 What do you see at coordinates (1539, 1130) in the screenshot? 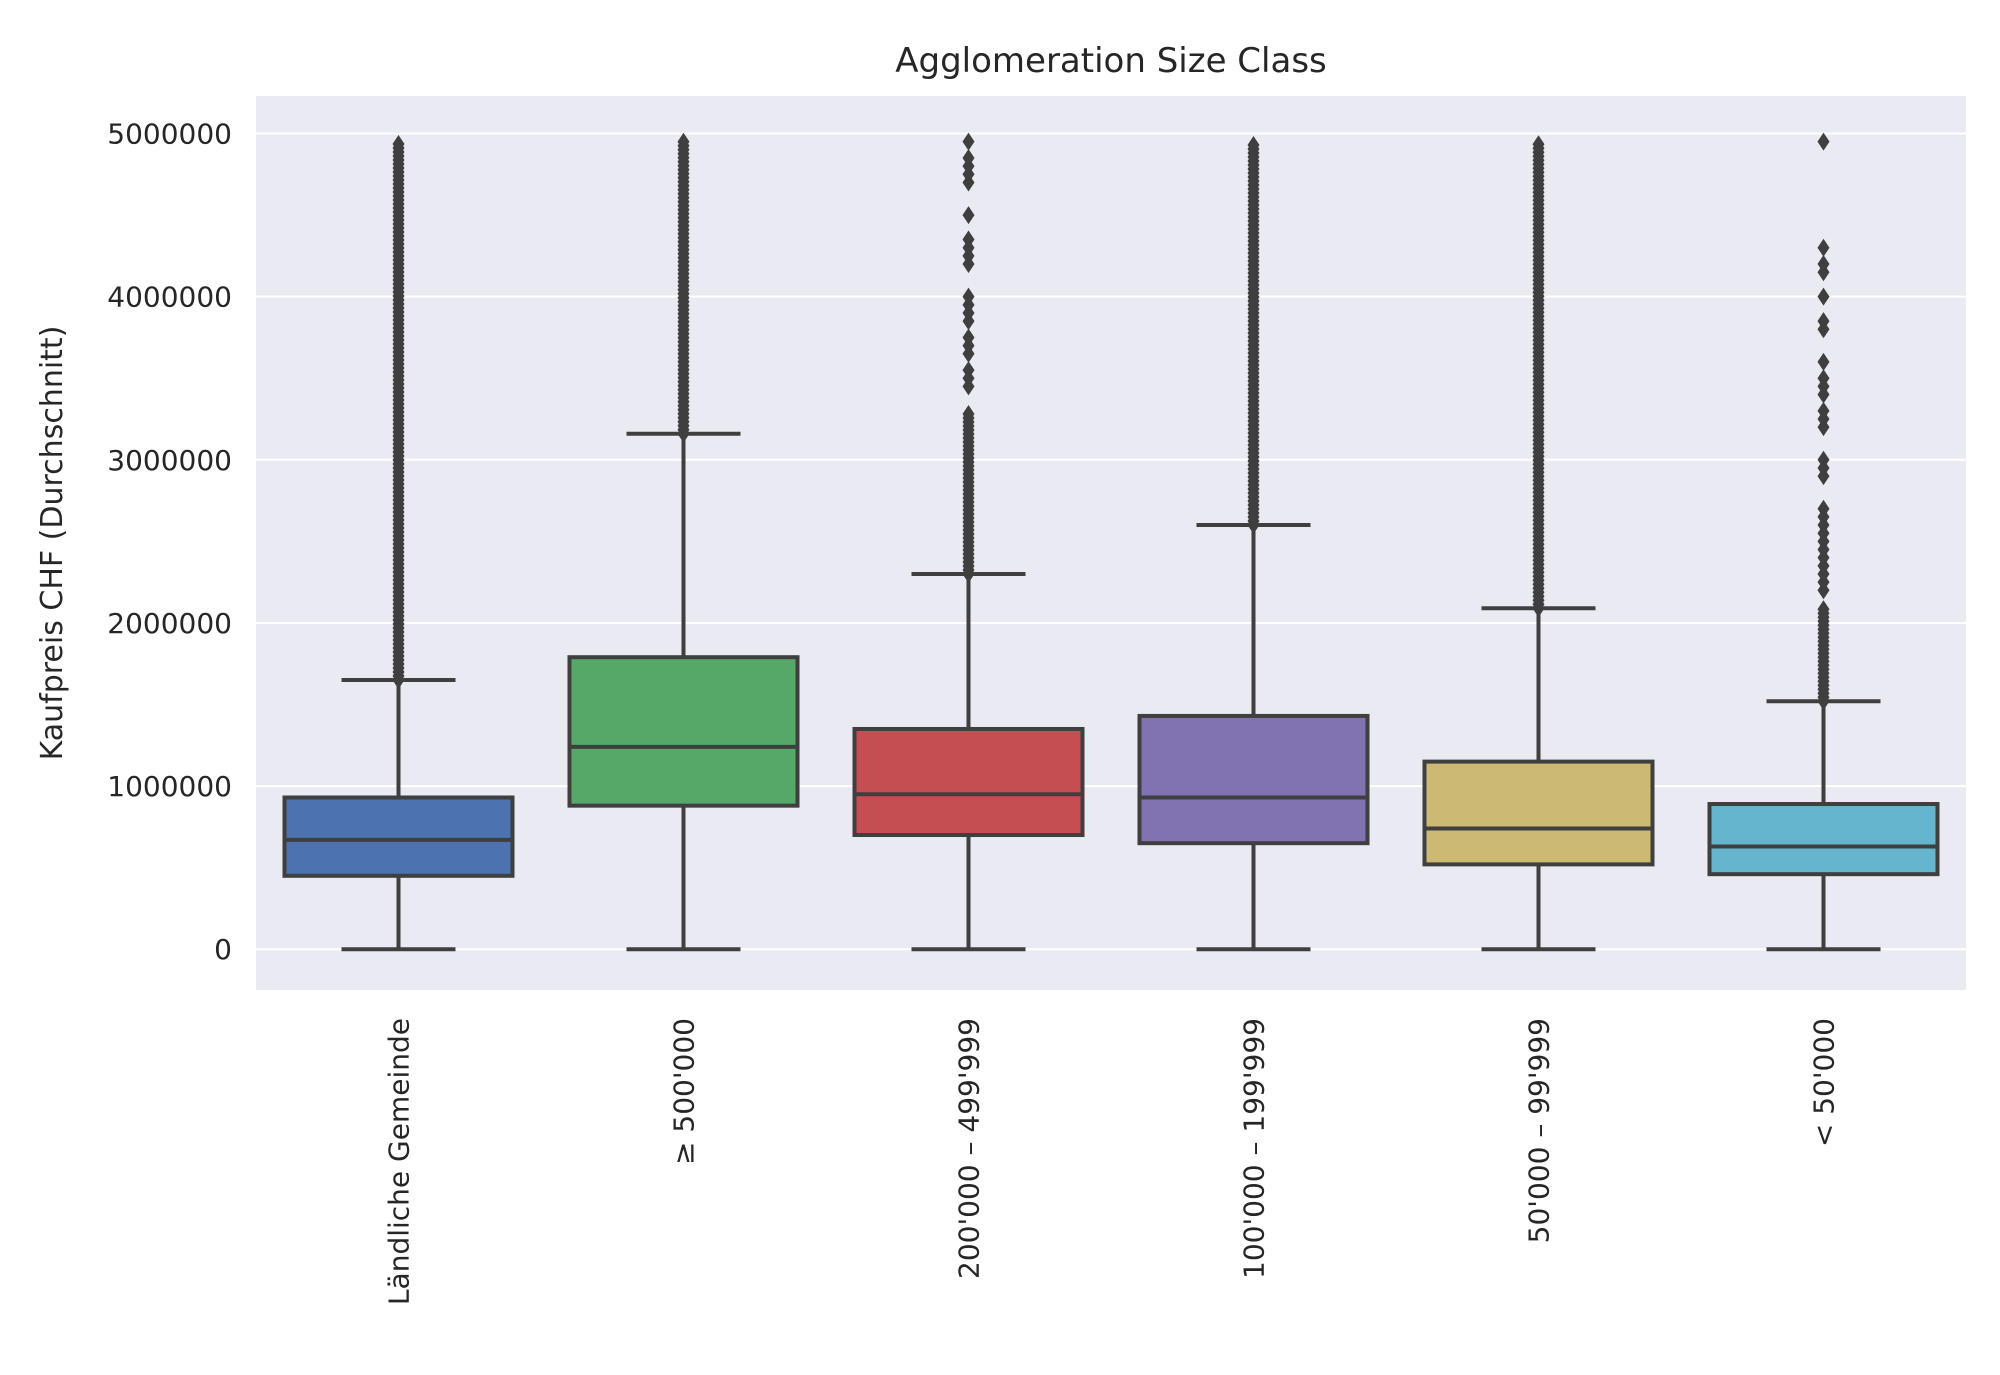
I see `x-tick-label: 50'000 – 99'999` at bounding box center [1539, 1130].